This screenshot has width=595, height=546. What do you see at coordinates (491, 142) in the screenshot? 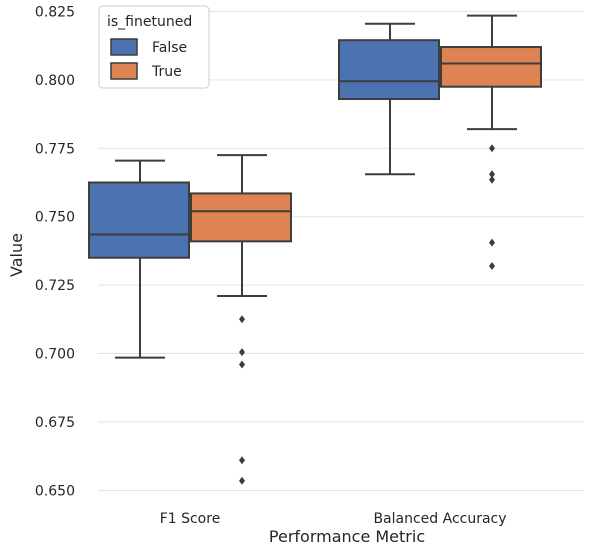
I see `box-true-balanced-accuracy` at bounding box center [491, 142].